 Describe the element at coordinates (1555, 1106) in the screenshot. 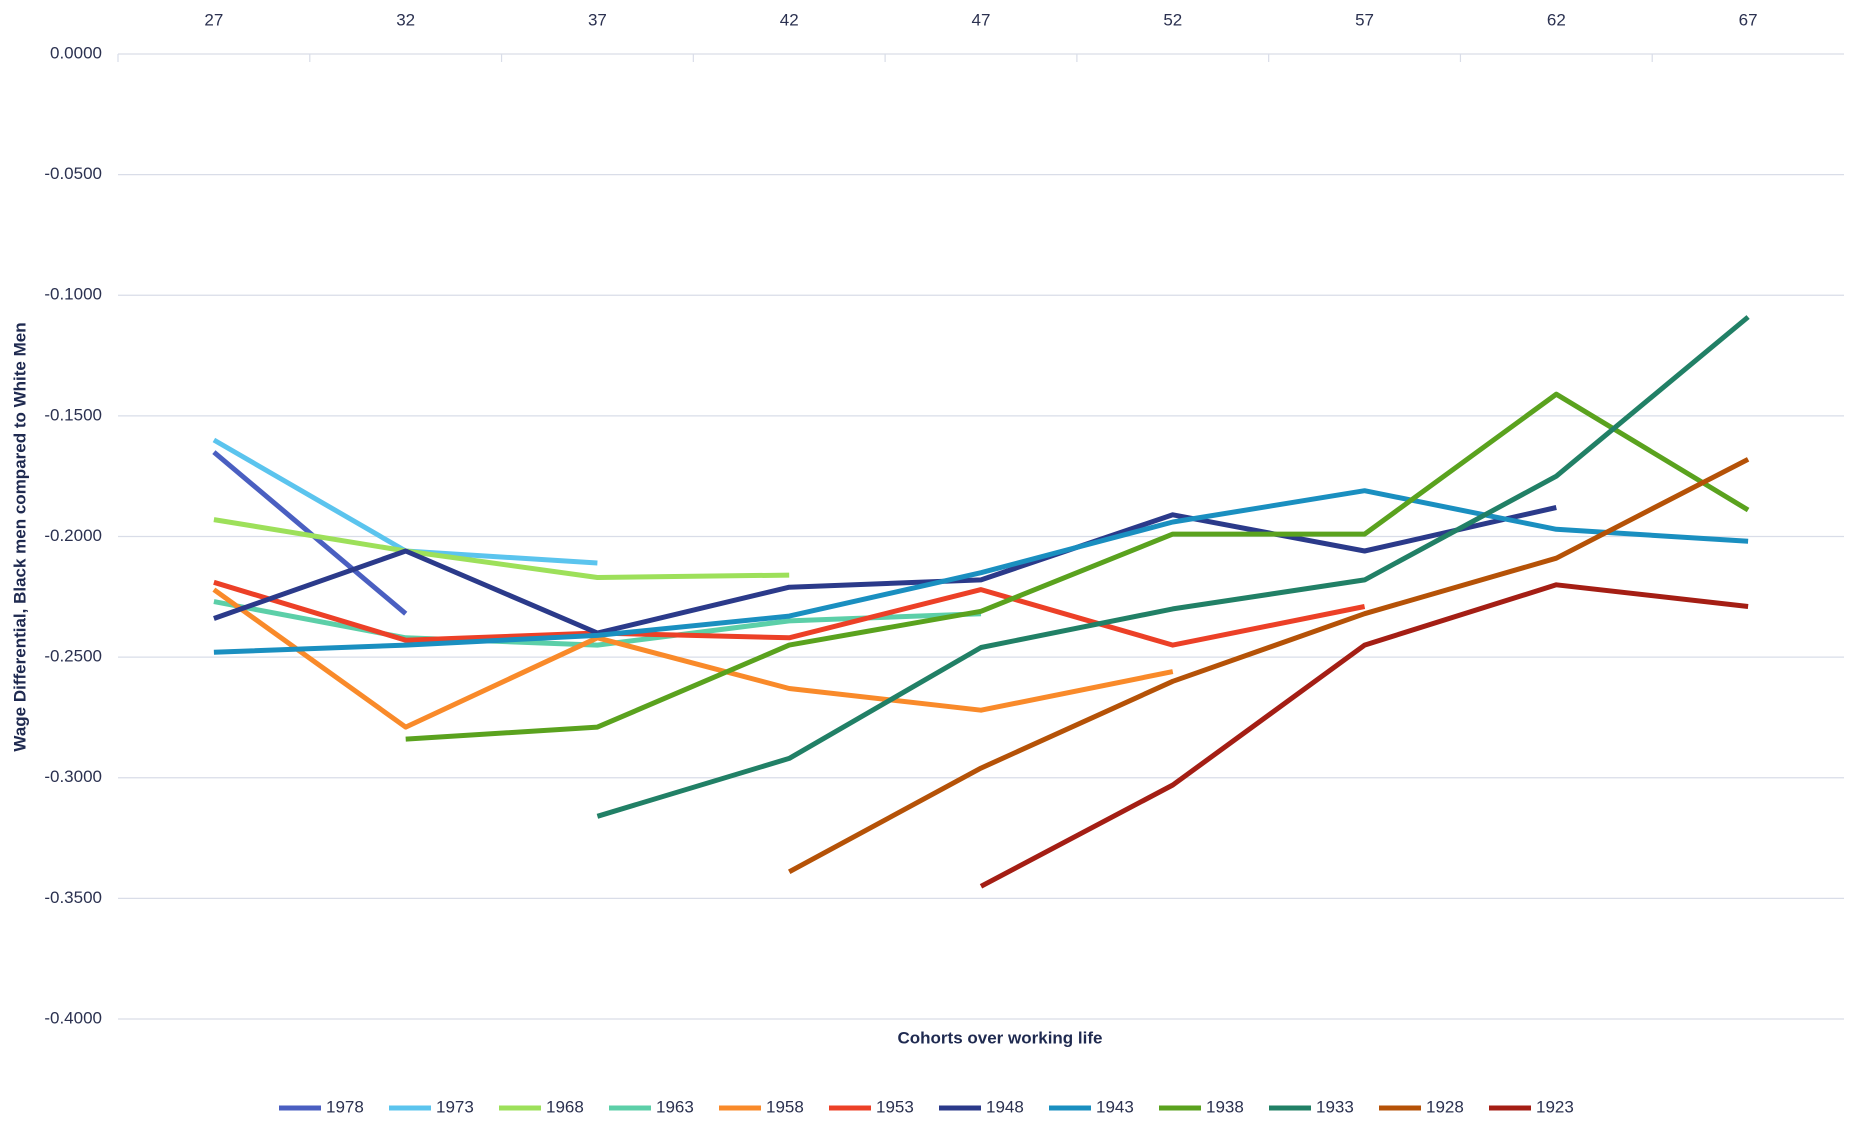

I see `legend-label: 1923` at that location.